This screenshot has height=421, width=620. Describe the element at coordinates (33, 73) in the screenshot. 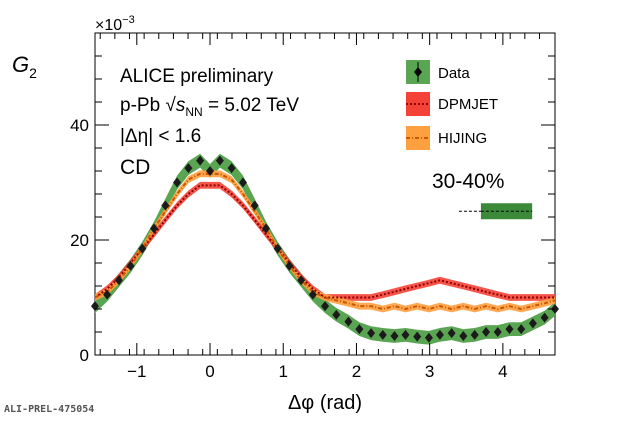

I see `y-axis-label-subscript: 2` at that location.